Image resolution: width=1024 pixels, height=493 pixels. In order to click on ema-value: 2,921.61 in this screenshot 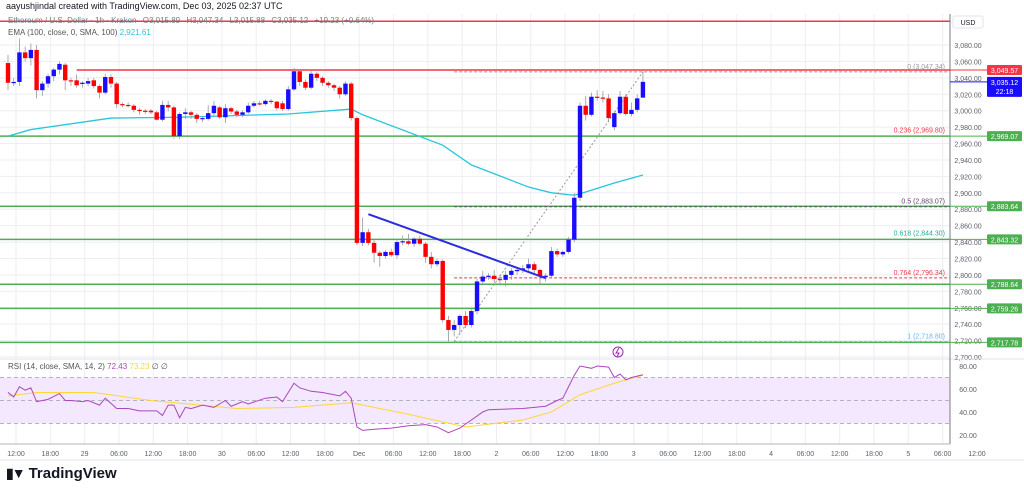, I will do `click(135, 32)`.